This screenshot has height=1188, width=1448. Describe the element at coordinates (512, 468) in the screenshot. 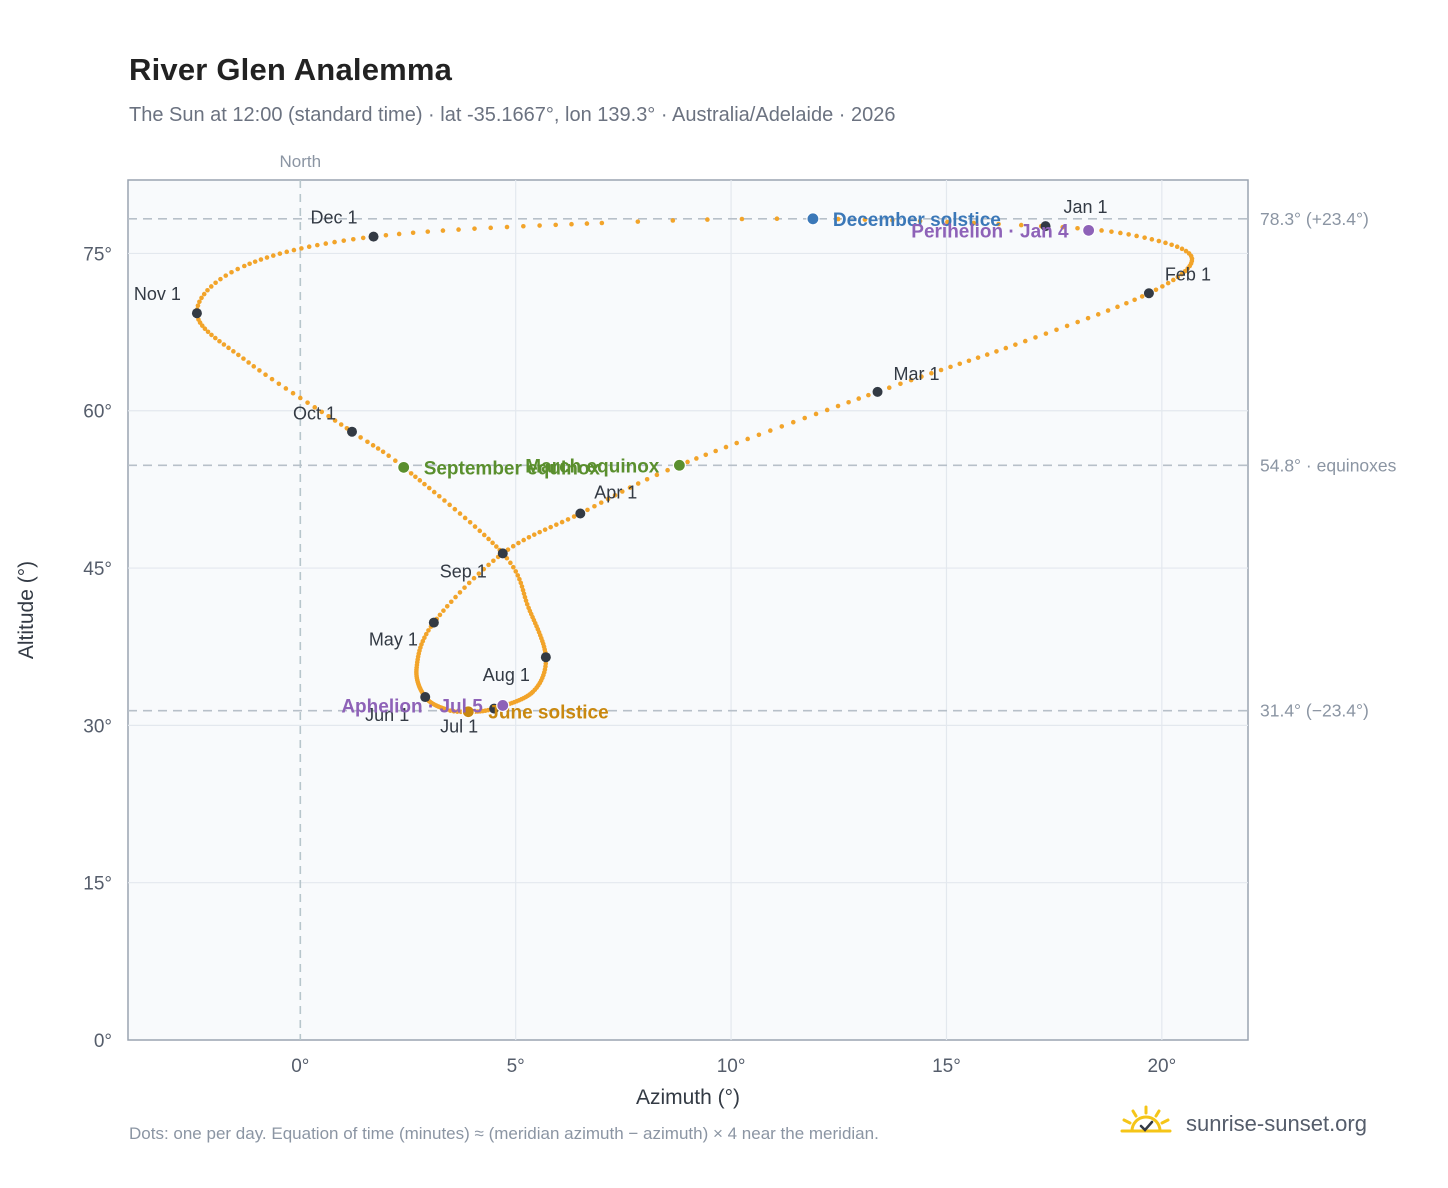

I see `event-marker-label: September equinox` at that location.